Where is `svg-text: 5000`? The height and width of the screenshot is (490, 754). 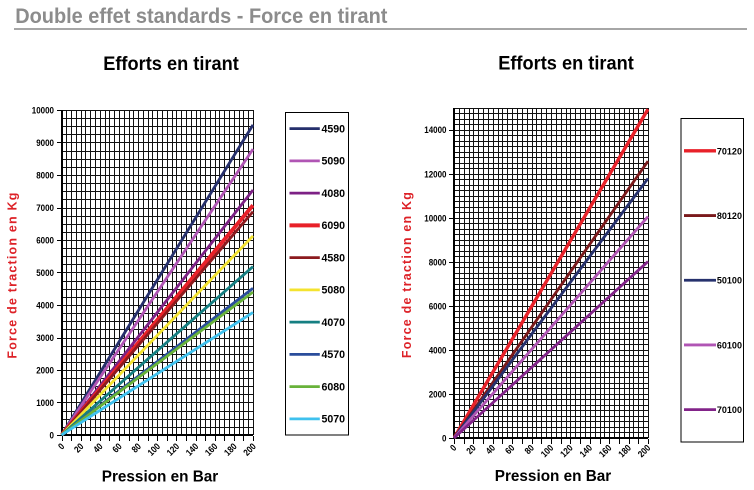
svg-text: 5000 is located at coordinates (45, 273).